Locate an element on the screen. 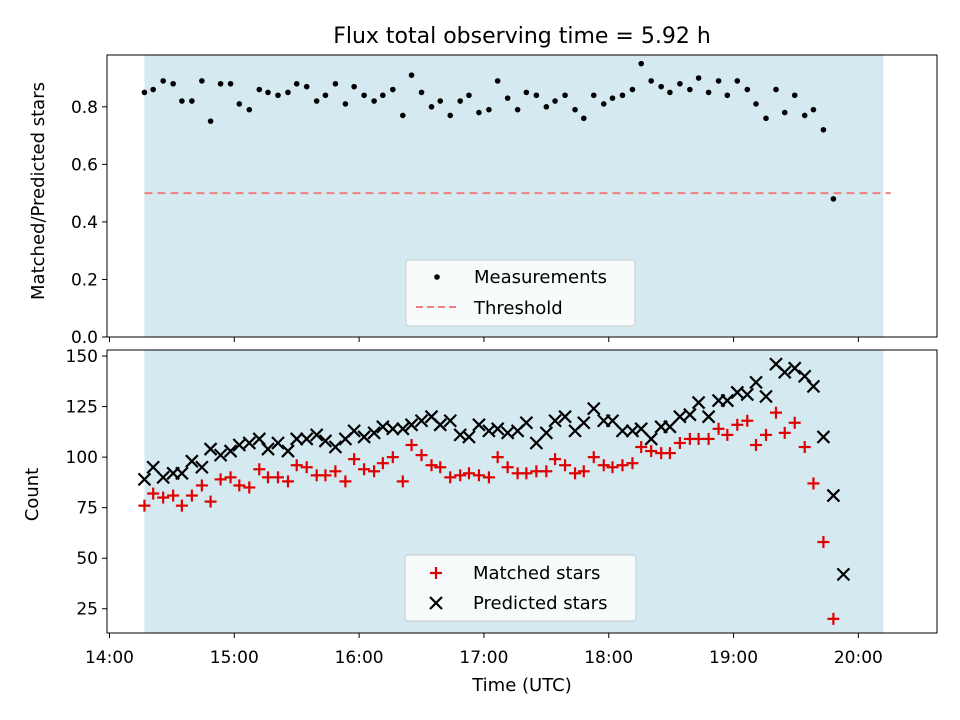  chart-title: Flux total observing time = 5.92 h is located at coordinates (522, 36).